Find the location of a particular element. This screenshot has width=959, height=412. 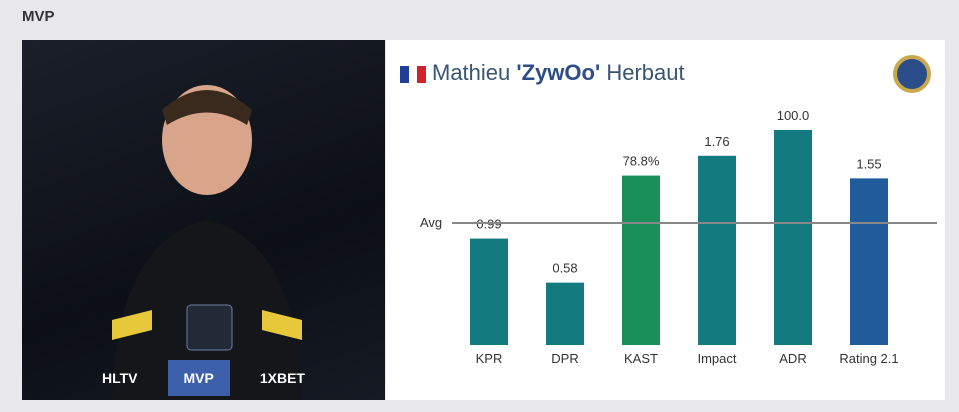

value-label: 0.58 is located at coordinates (564, 268).